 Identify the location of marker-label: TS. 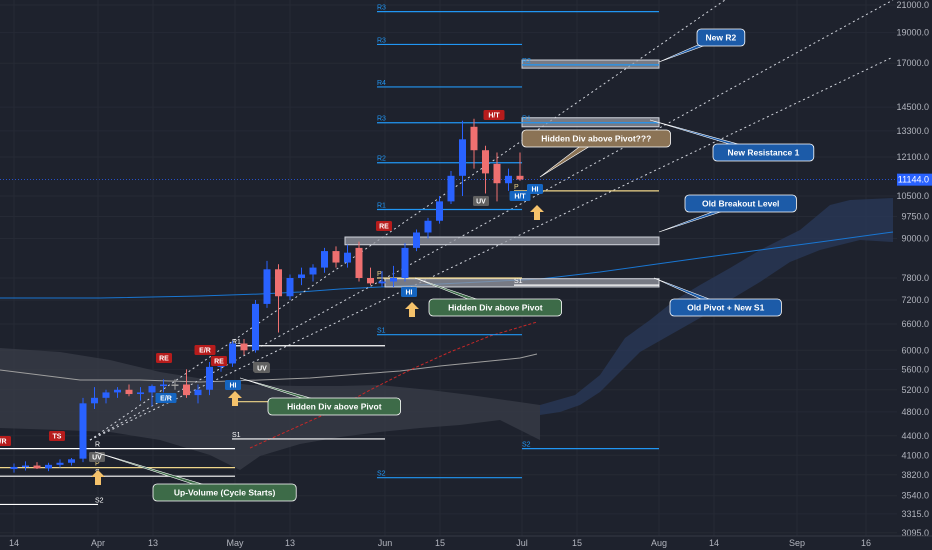
(57, 437).